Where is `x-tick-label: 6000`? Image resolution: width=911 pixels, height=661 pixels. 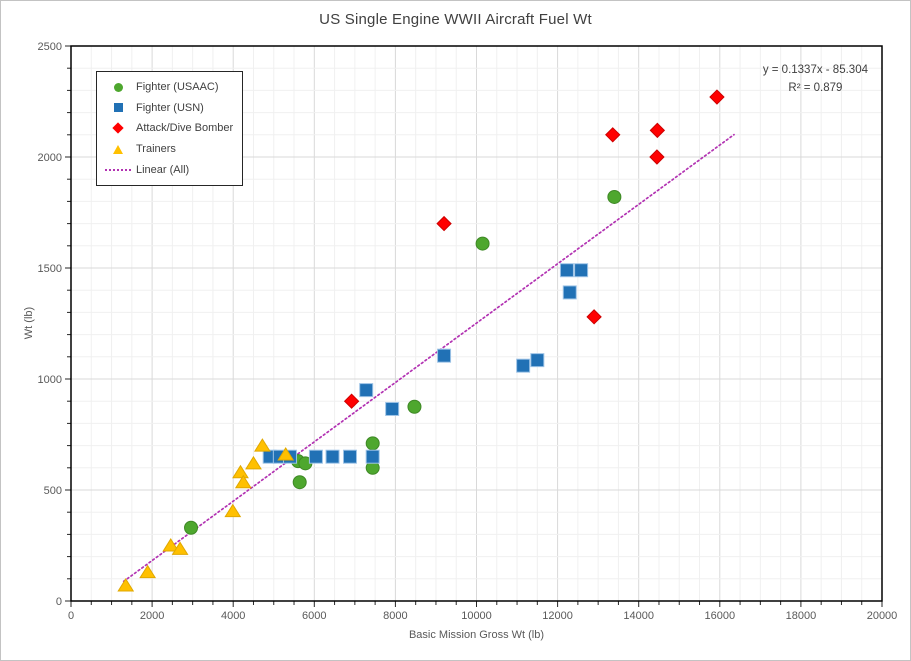 x-tick-label: 6000 is located at coordinates (314, 616).